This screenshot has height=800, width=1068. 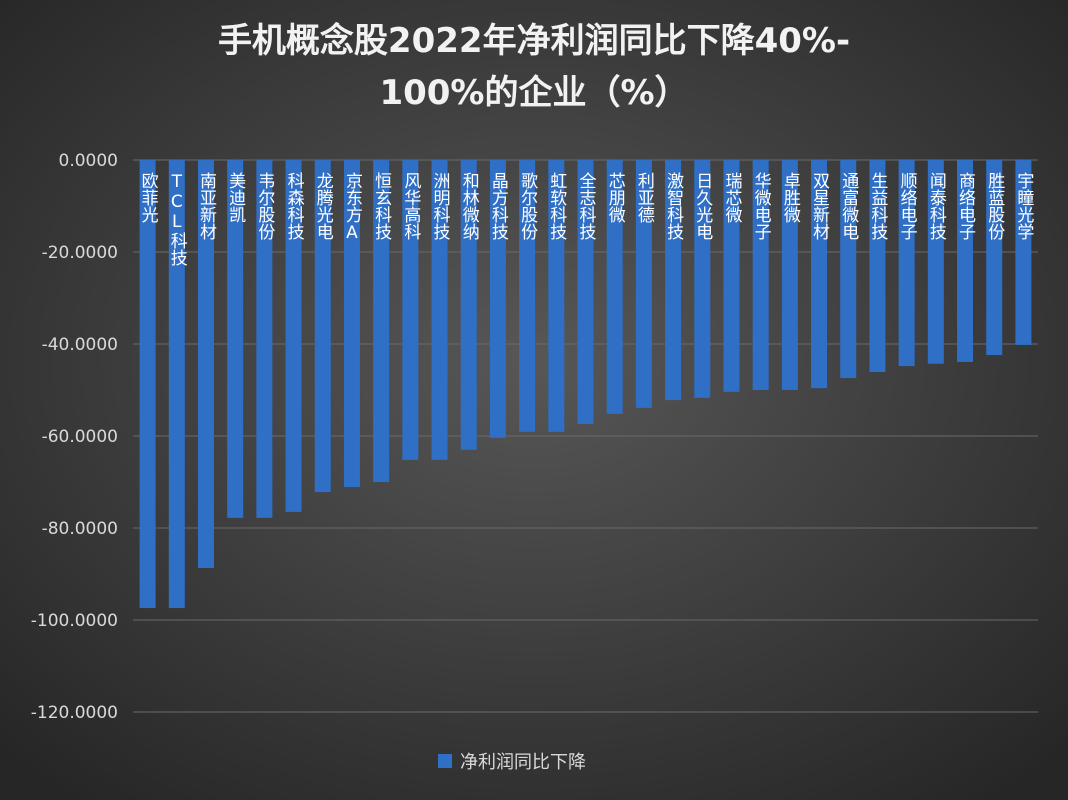 I want to click on x-tick-label: 韦尔股份, so click(x=264, y=206).